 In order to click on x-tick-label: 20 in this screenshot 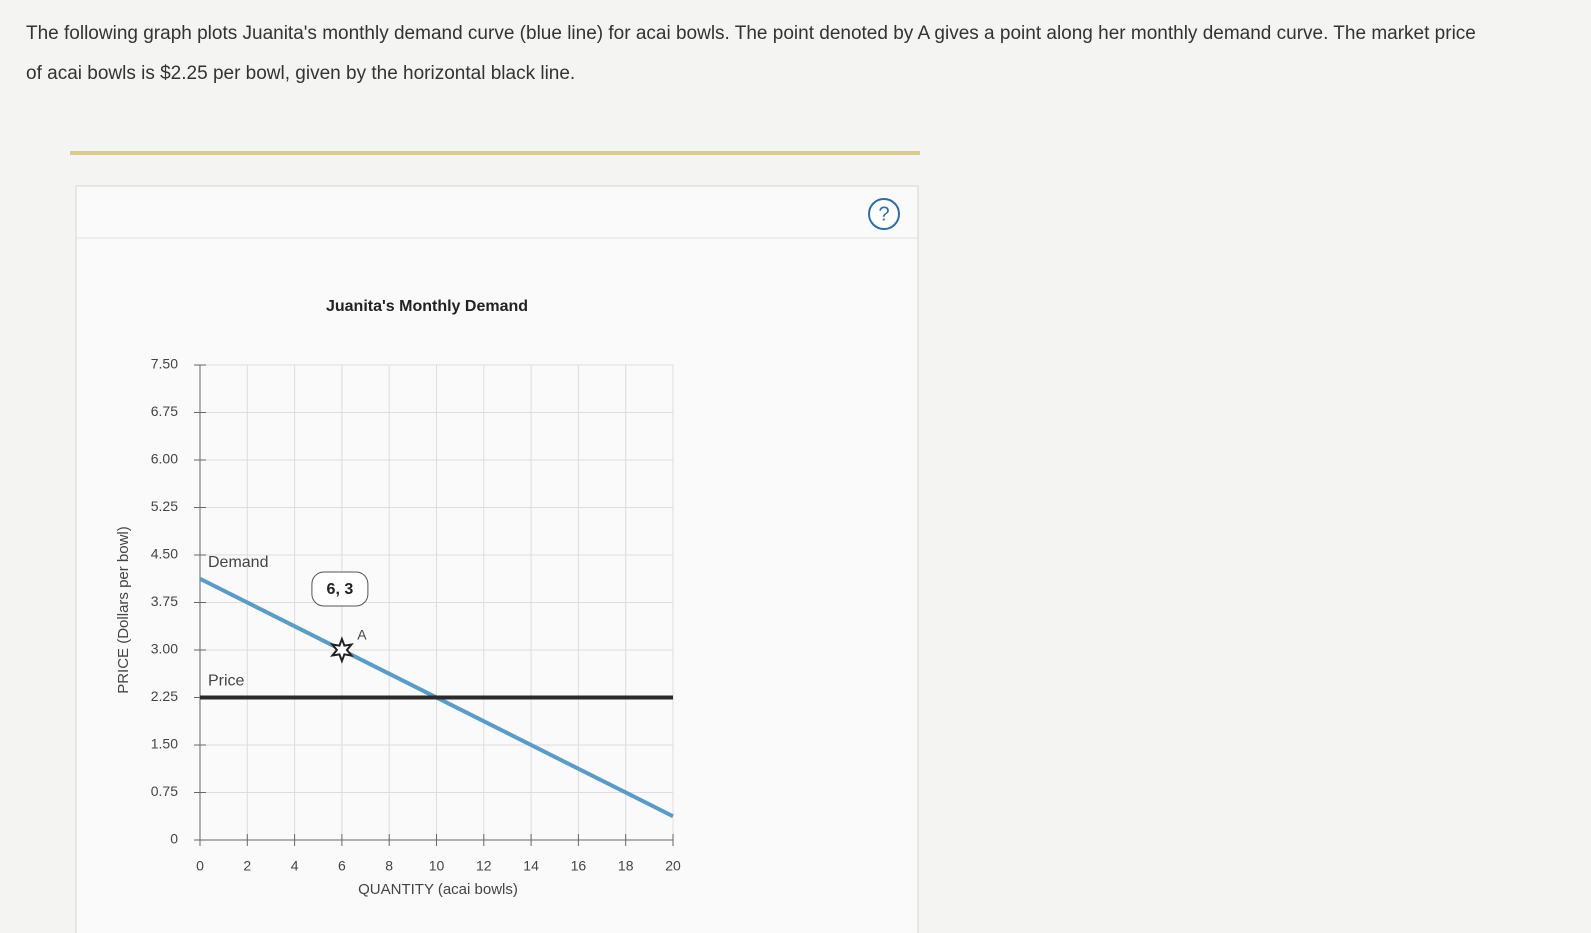, I will do `click(673, 866)`.